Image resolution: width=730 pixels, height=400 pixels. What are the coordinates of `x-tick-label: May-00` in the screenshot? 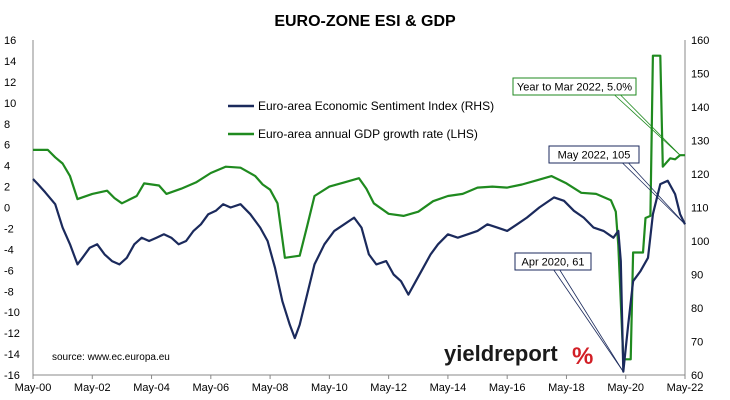 It's located at (33, 388).